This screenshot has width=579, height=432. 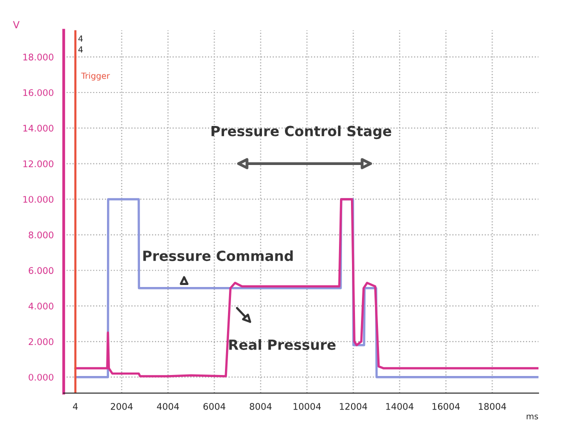 I want to click on x-tick-label: 4, so click(x=75, y=406).